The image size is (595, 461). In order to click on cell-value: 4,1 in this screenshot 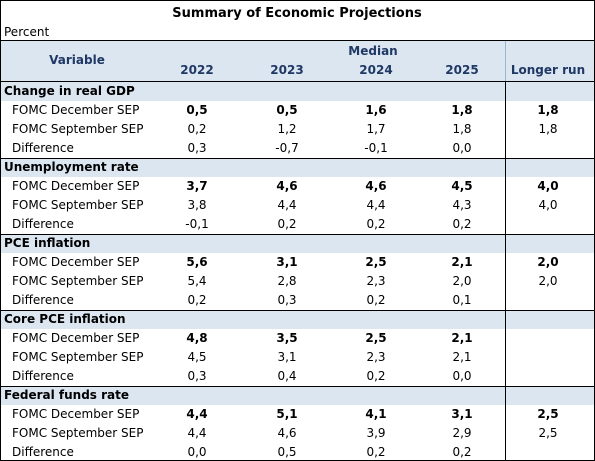, I will do `click(376, 414)`.